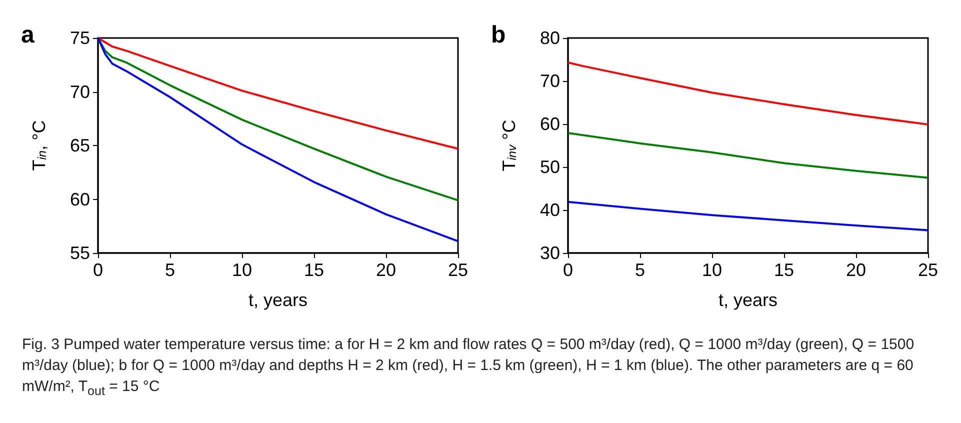  I want to click on caption: Fig. 3 Pumped water temperature versus time: a for H = 2 km and flow rates Q = 500 m³/day (red), Q = 1000 m³/day (green), Q = 1500 m³/day (blue); b for Q = 1000 m³/day and depths H = 2 km (red), H = 1.5 km (green), H = 1 km (blue). The other parameters are q = 60 mW/m², T$_{out}$ = 15 °C, so click(468, 367).